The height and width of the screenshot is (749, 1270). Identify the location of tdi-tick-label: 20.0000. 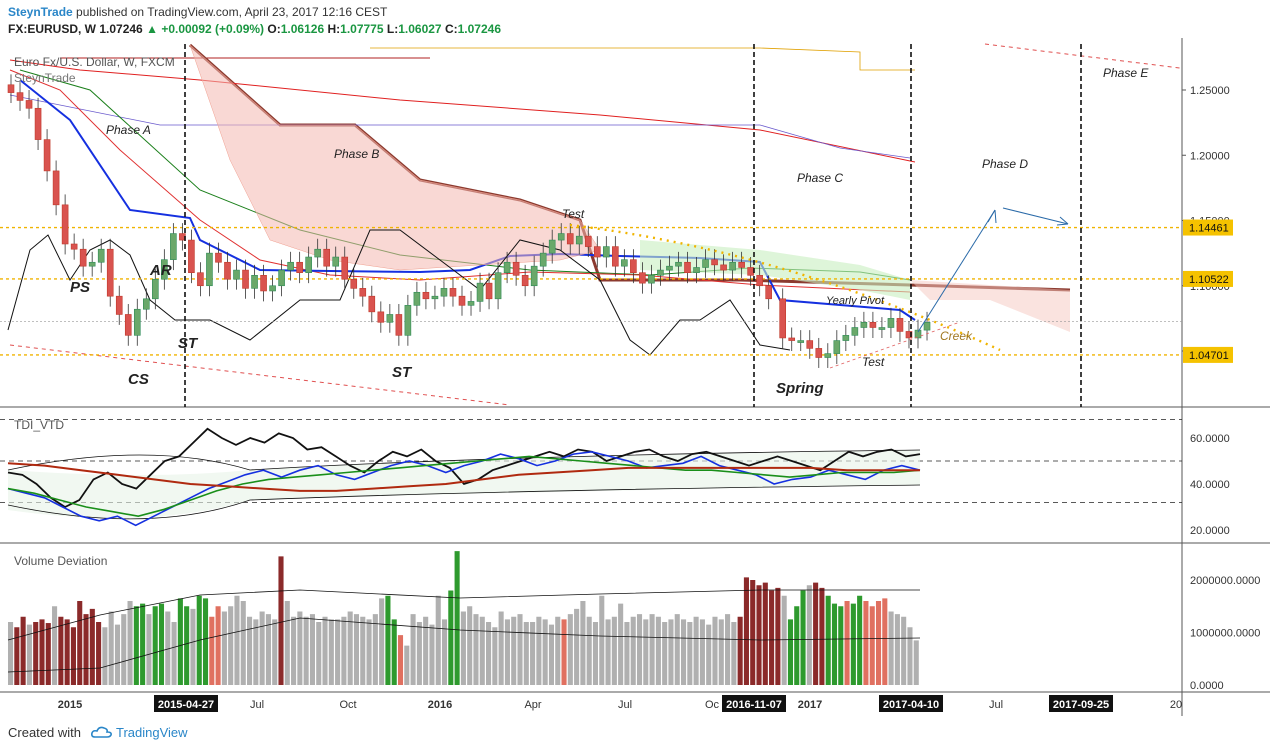
(1210, 531).